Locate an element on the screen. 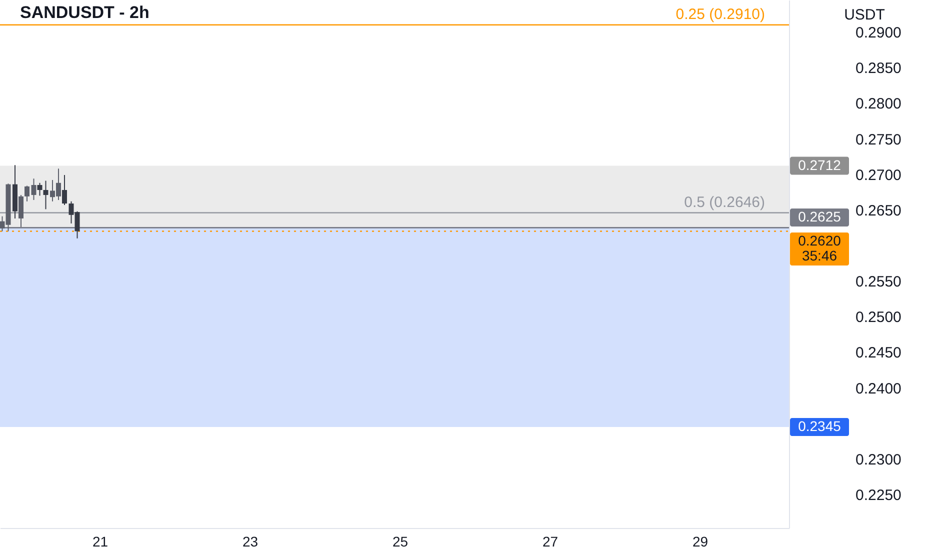 This screenshot has width=932, height=550. annotation: 0.5 (0.2646) is located at coordinates (725, 202).